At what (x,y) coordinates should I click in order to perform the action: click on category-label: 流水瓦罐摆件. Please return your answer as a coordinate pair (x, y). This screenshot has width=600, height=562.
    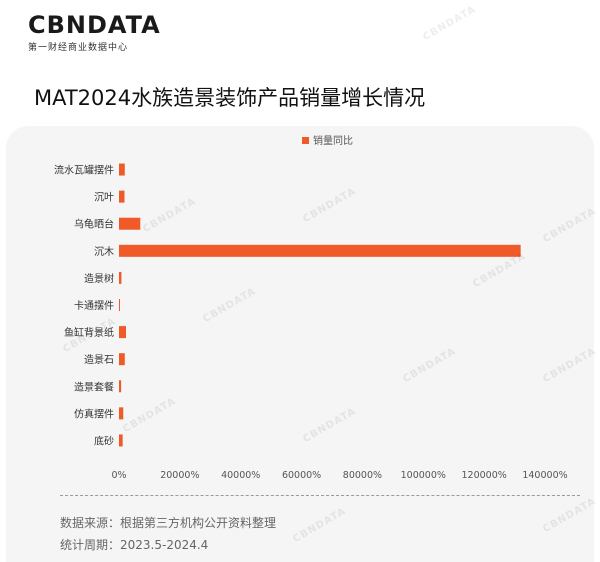
    Looking at the image, I should click on (84, 170).